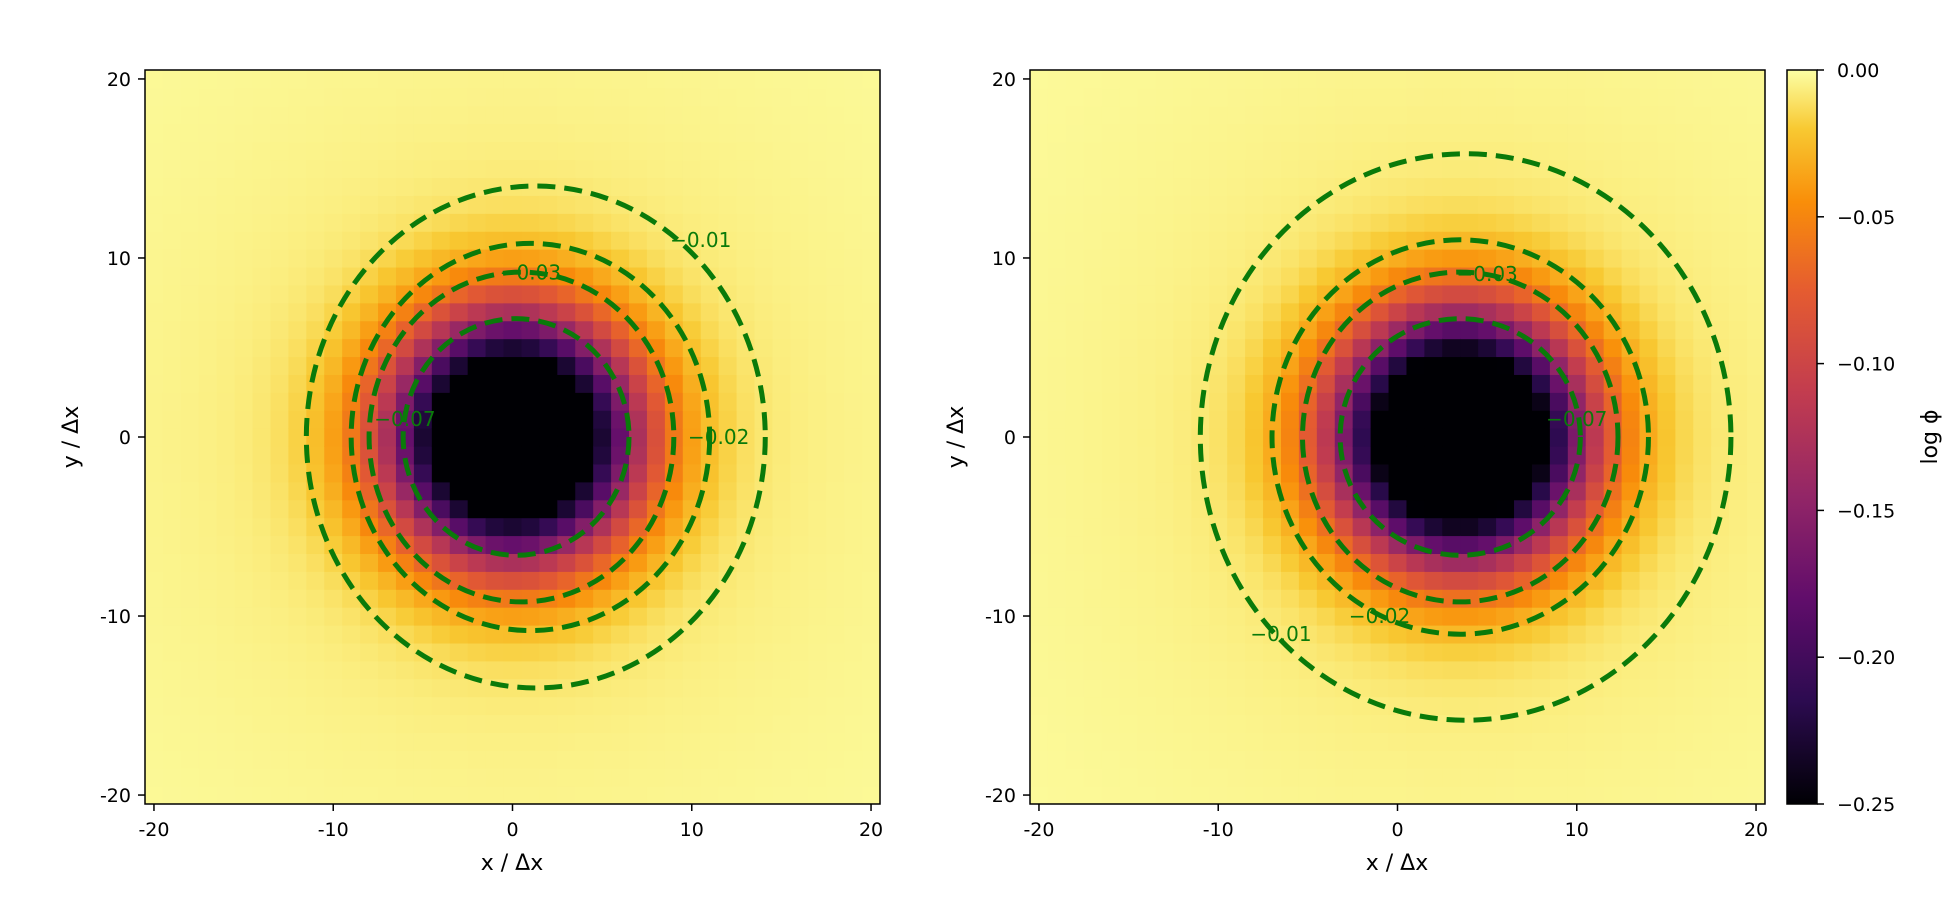 This screenshot has height=904, width=1950. What do you see at coordinates (1866, 658) in the screenshot?
I see `colorbar-tick-label: −0.20` at bounding box center [1866, 658].